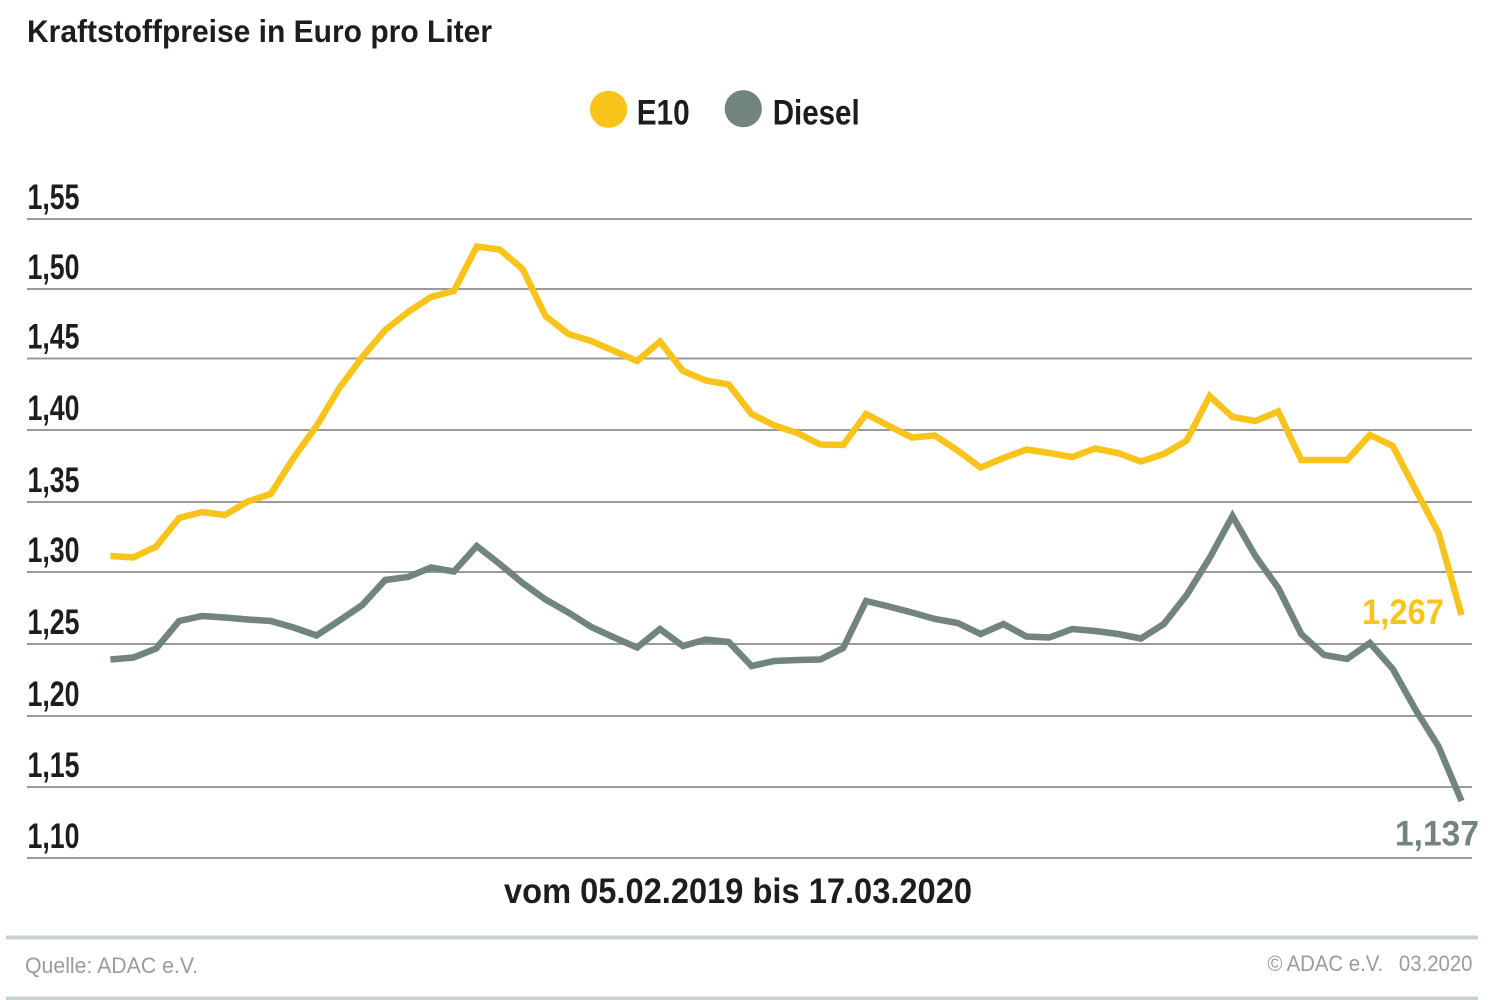 The width and height of the screenshot is (1500, 1000). Describe the element at coordinates (54, 836) in the screenshot. I see `svg-text: 1,10` at that location.